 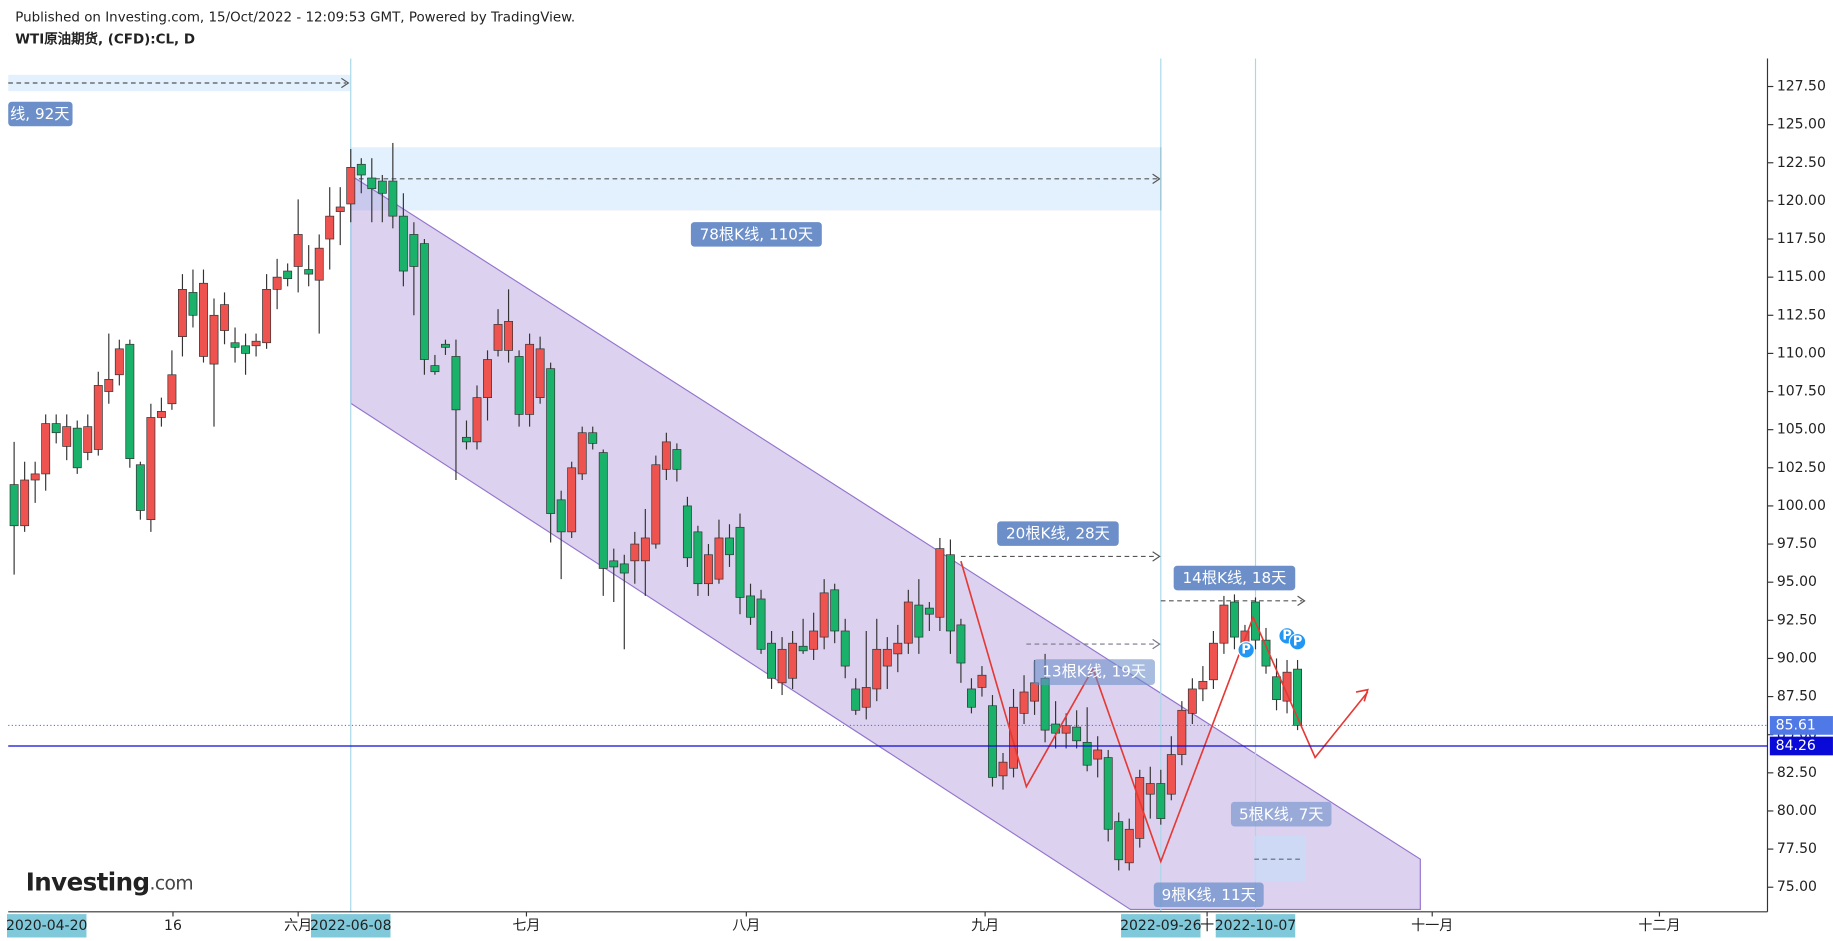 I want to click on x-tick-label: 十二月, so click(x=1659, y=926).